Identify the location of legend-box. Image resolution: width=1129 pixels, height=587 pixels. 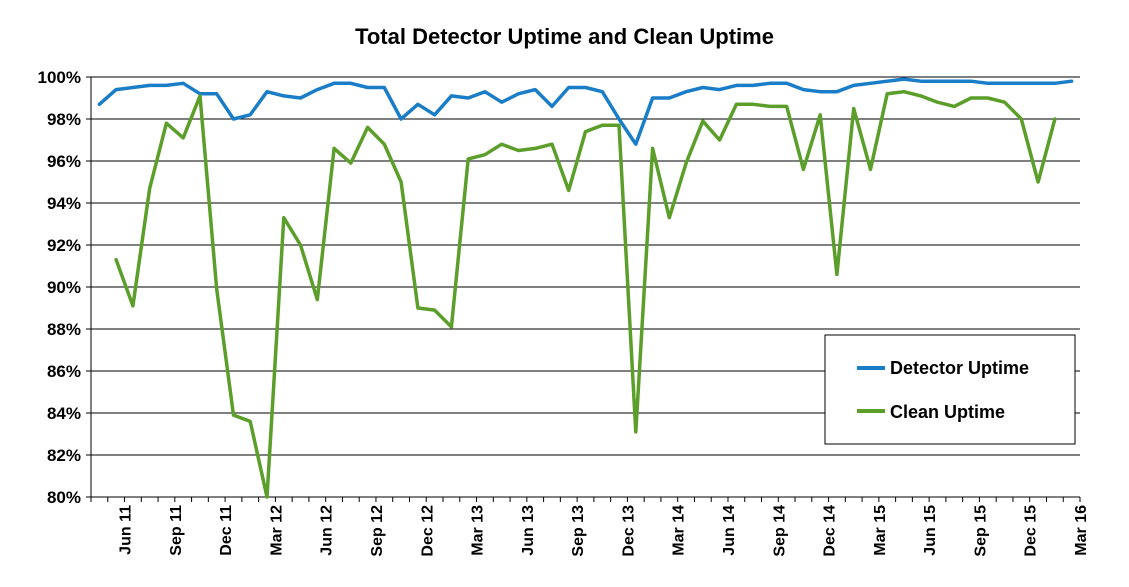
(950, 389).